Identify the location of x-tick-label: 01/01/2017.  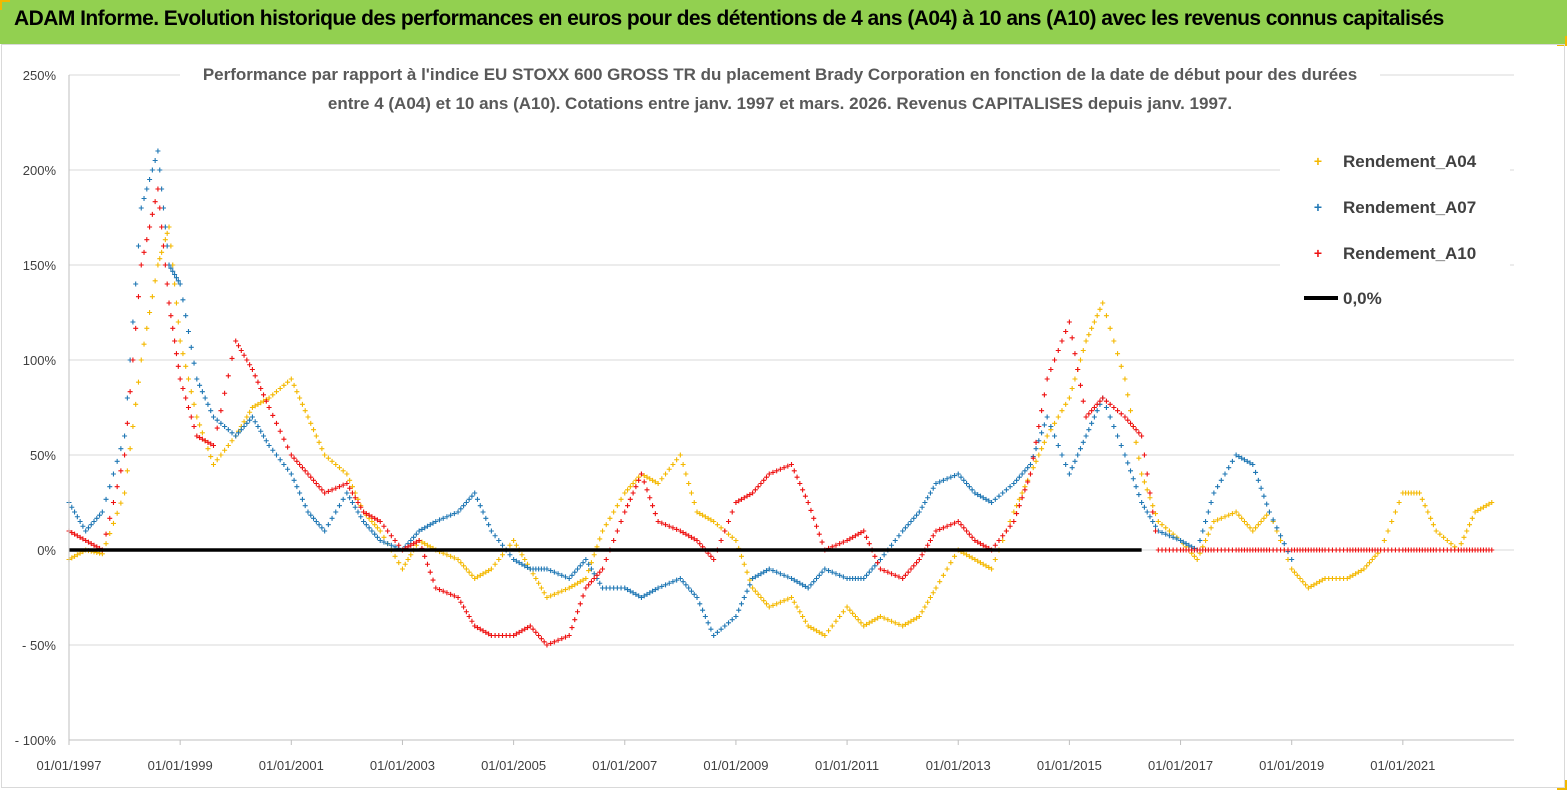
(1180, 765).